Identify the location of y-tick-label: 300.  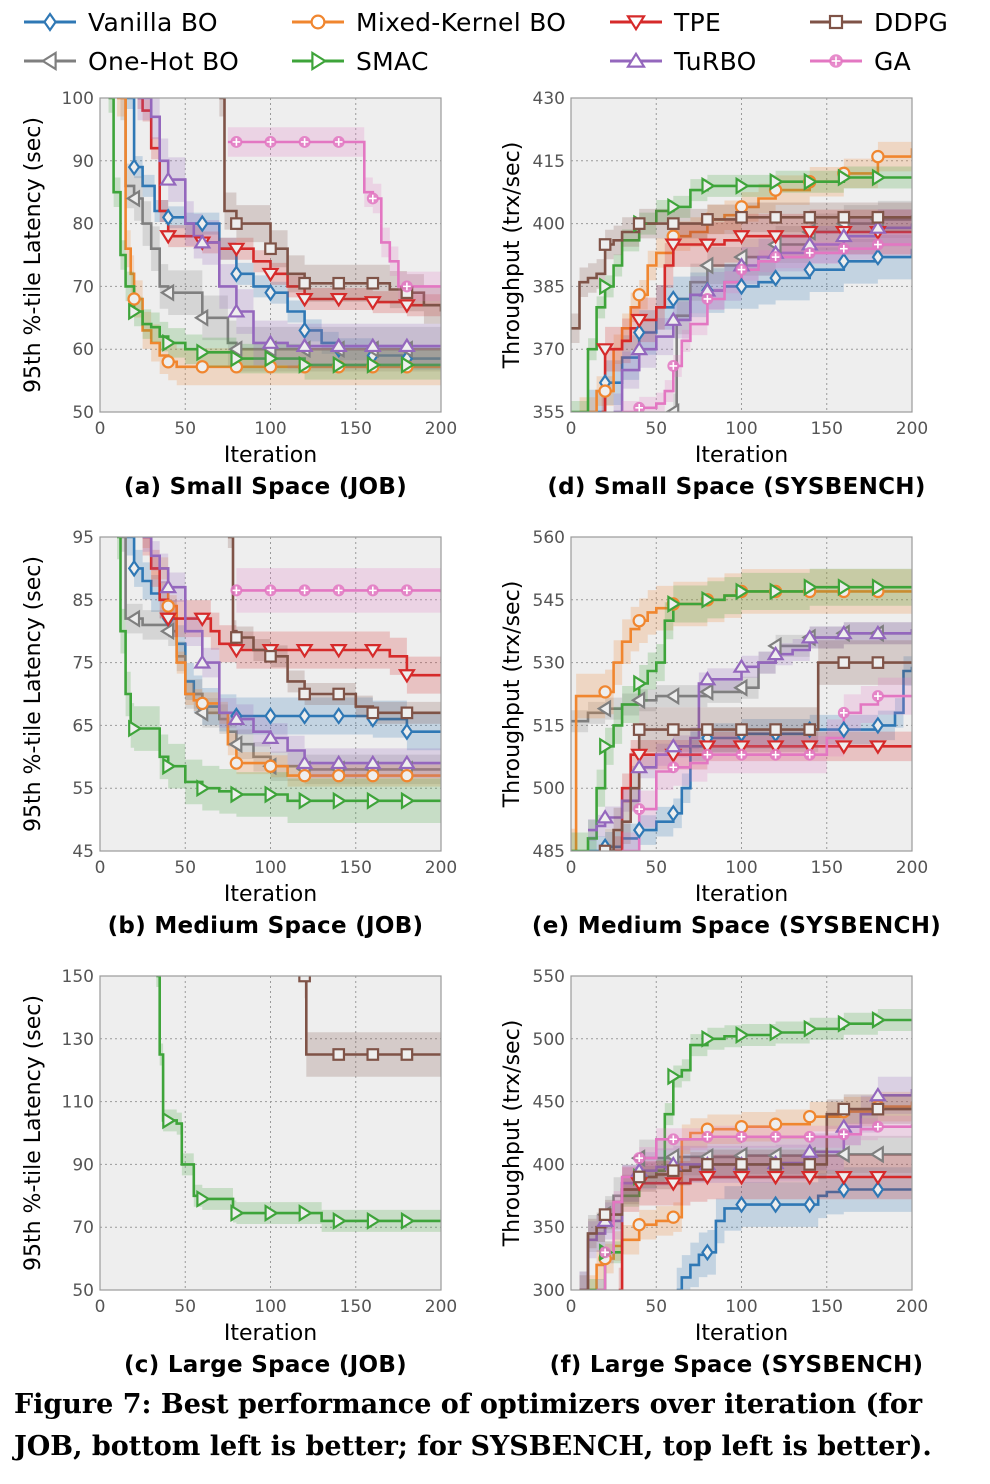
(549, 1291).